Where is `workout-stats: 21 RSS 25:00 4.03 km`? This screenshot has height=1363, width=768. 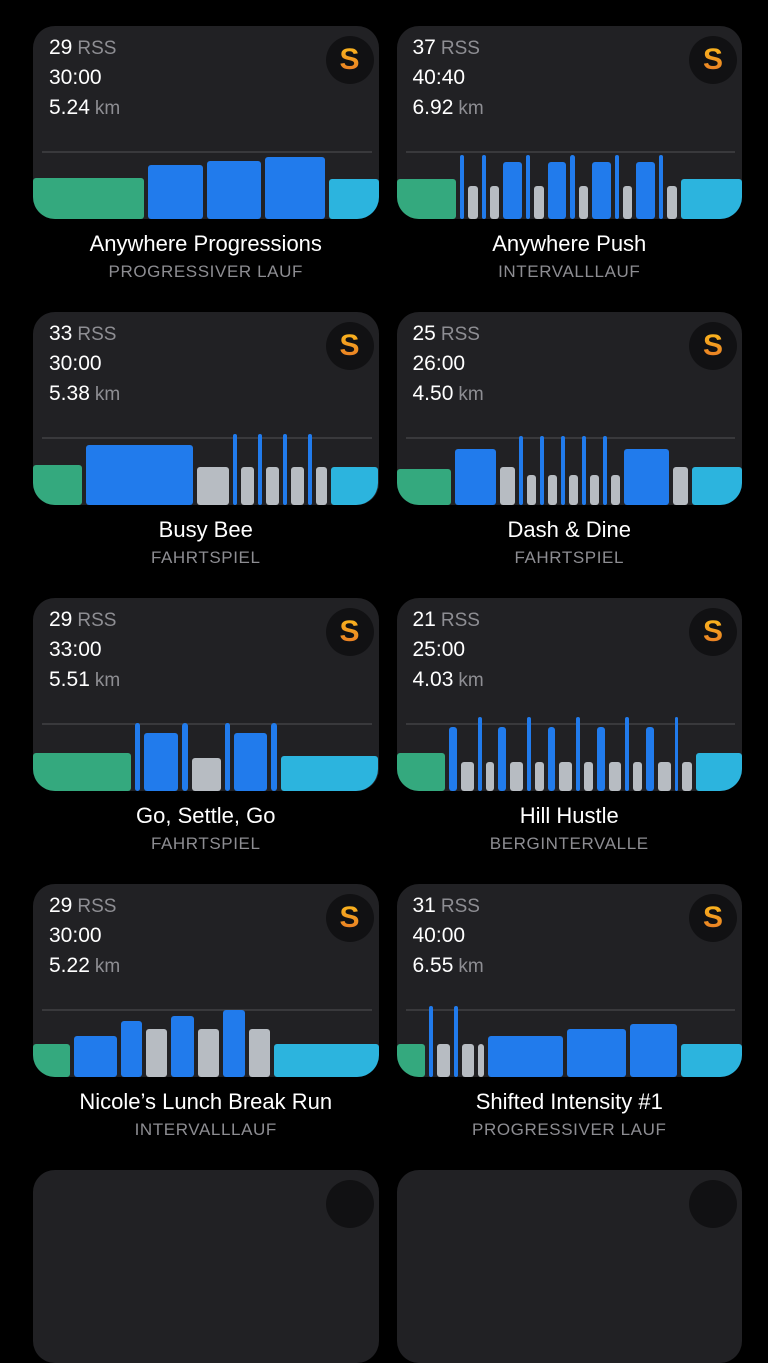 workout-stats: 21 RSS 25:00 4.03 km is located at coordinates (448, 650).